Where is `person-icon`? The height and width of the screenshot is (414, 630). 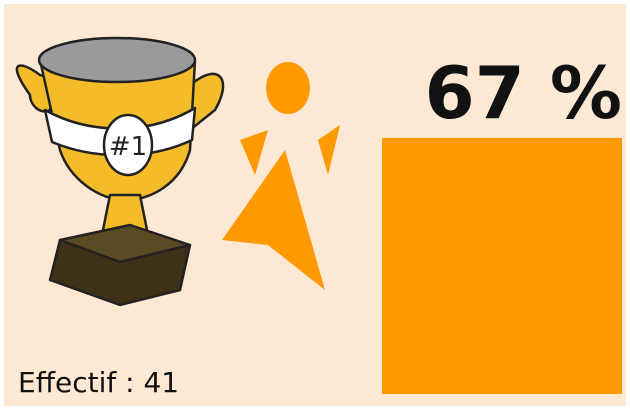 person-icon is located at coordinates (281, 176).